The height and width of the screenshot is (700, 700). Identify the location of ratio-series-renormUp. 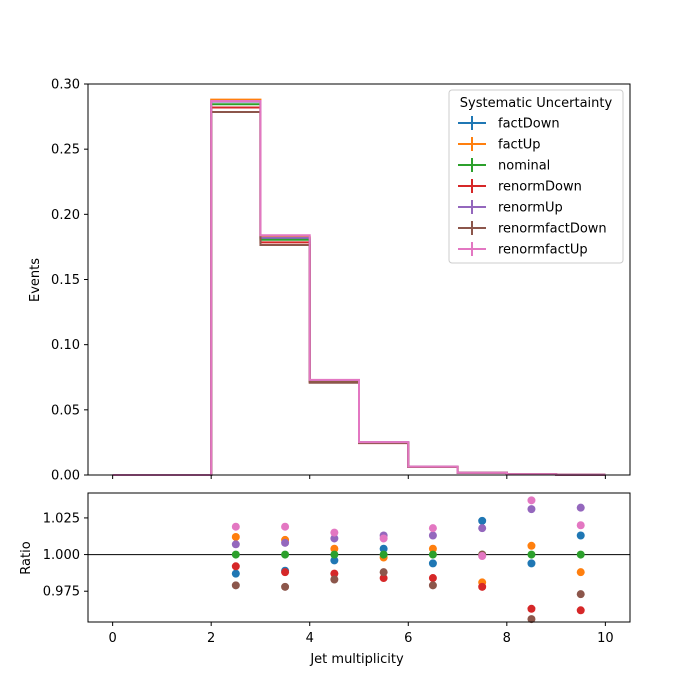
(408, 526).